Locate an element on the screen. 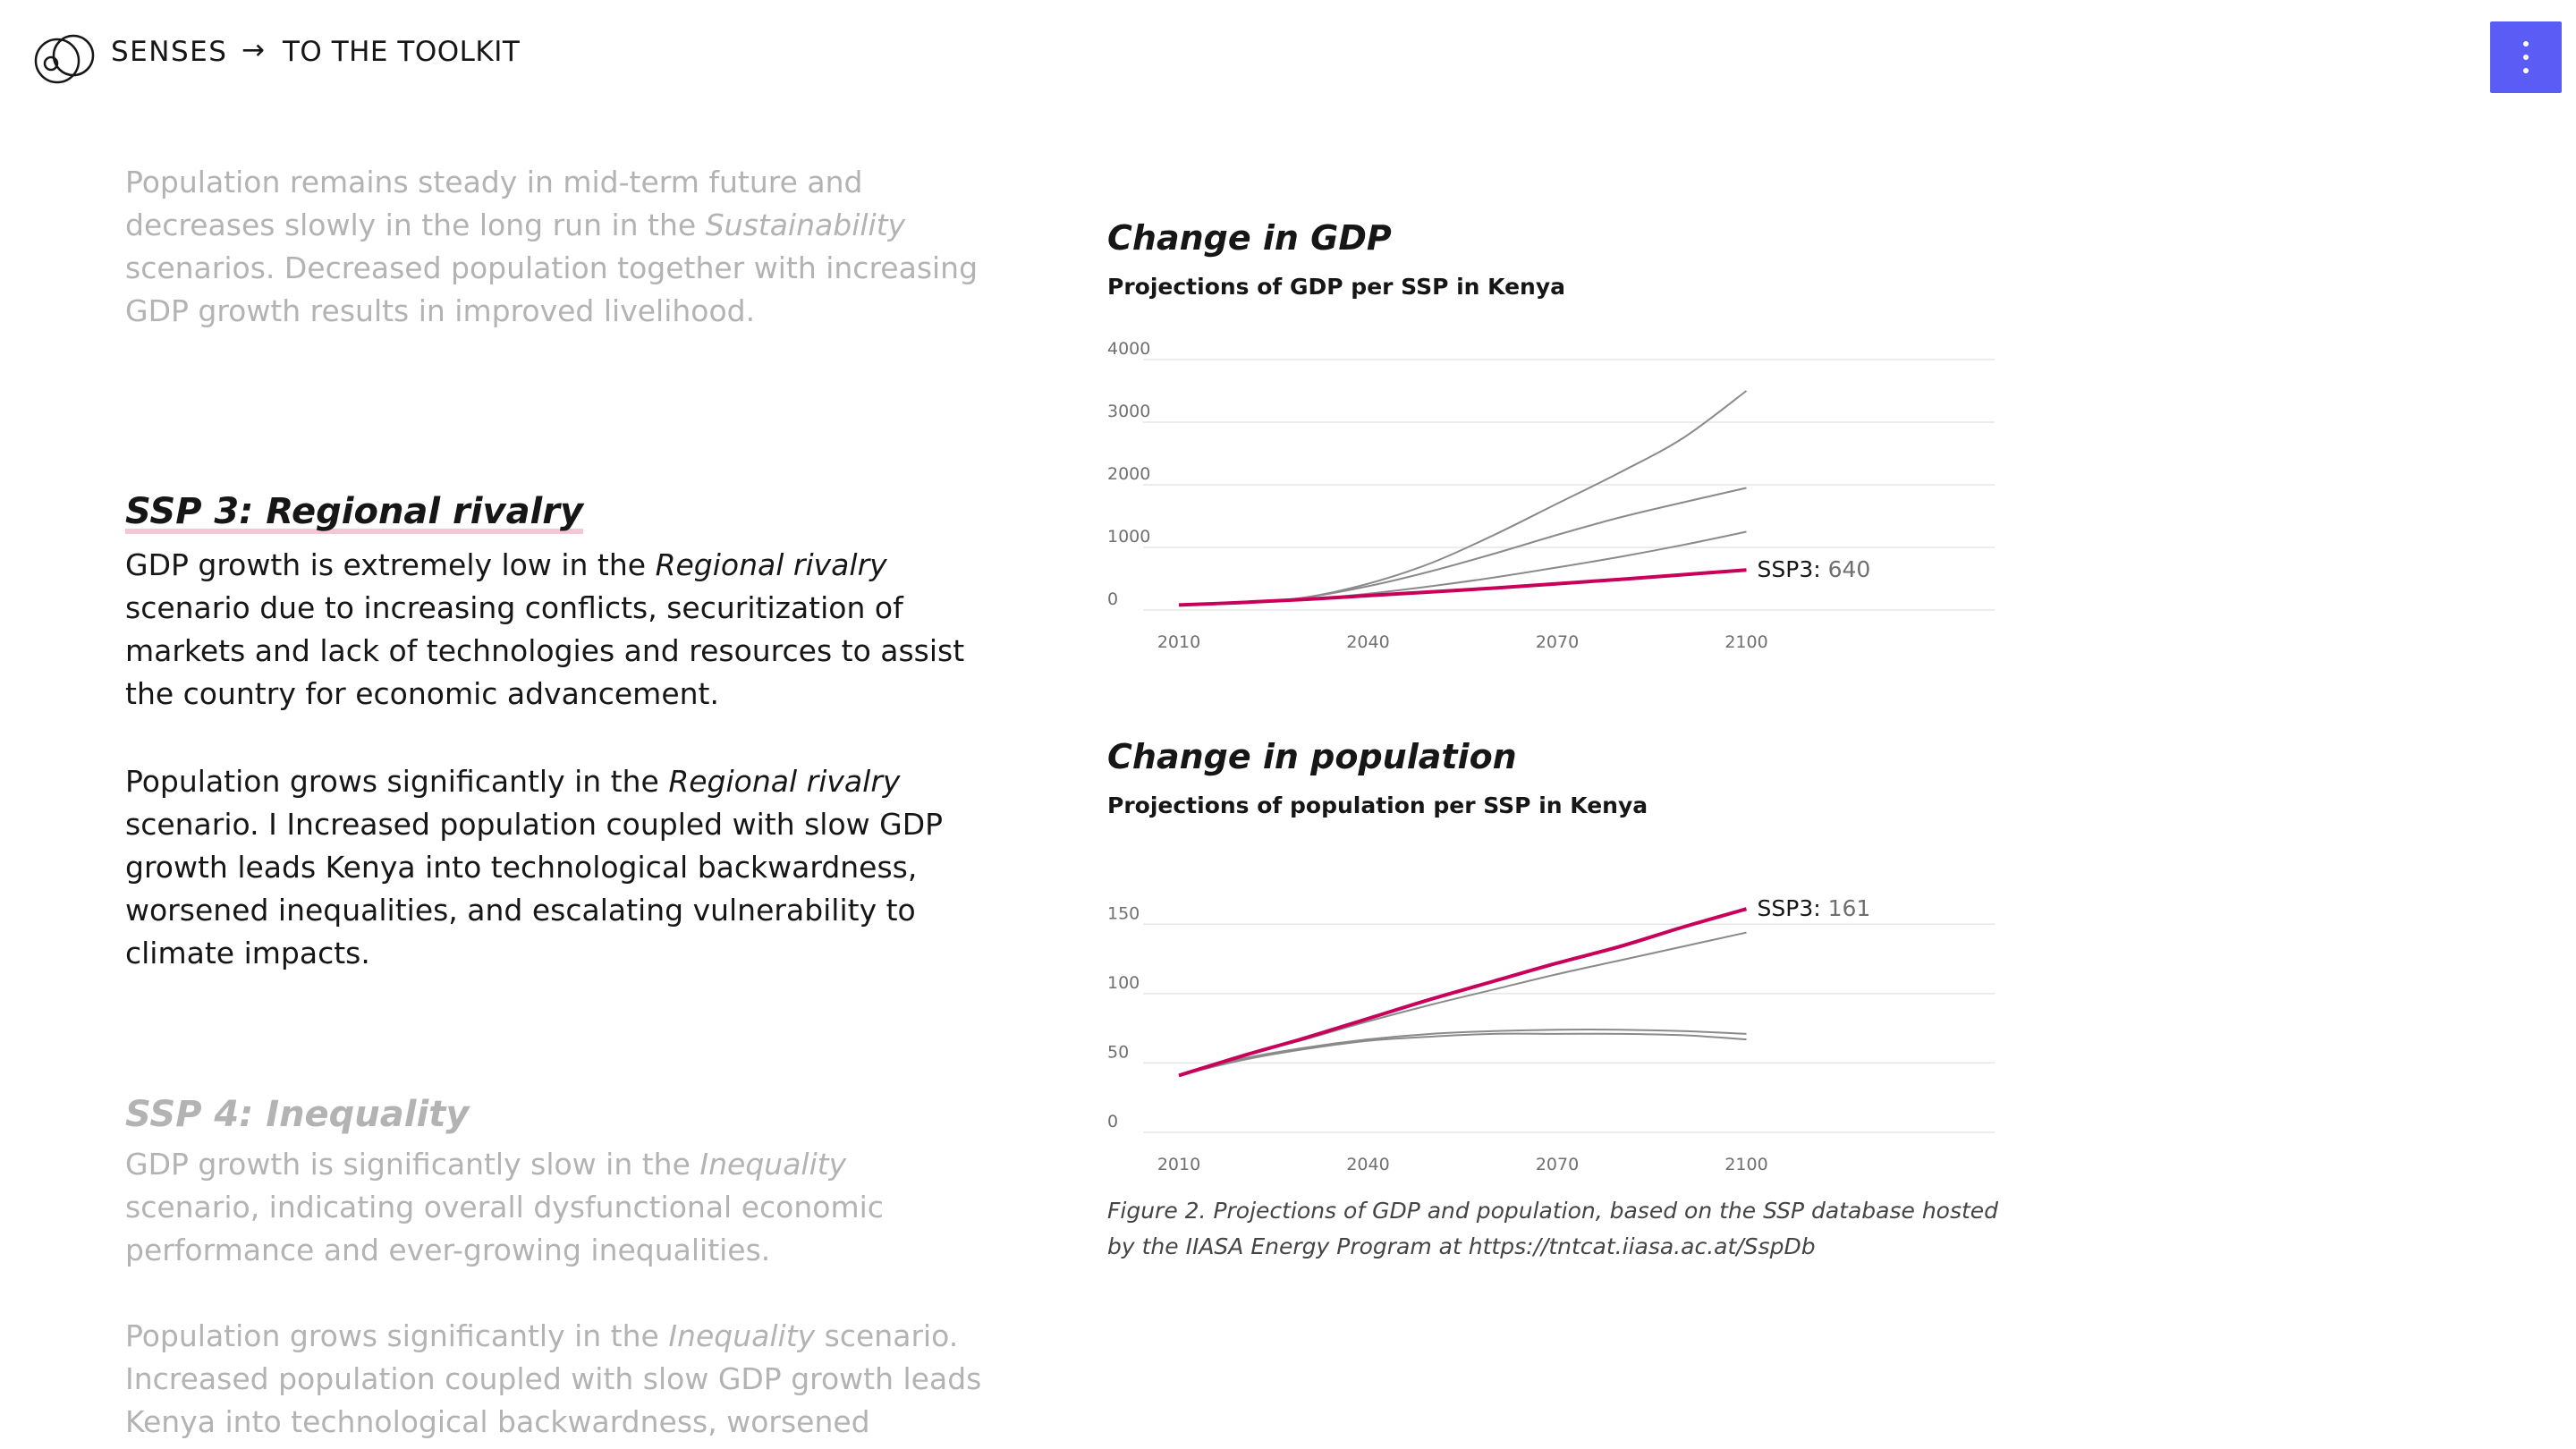 This screenshot has height=1449, width=2576. population-chart: 0 50 100 150 2010 2040 2070 2100 SSP3: 161 is located at coordinates (1551, 1034).